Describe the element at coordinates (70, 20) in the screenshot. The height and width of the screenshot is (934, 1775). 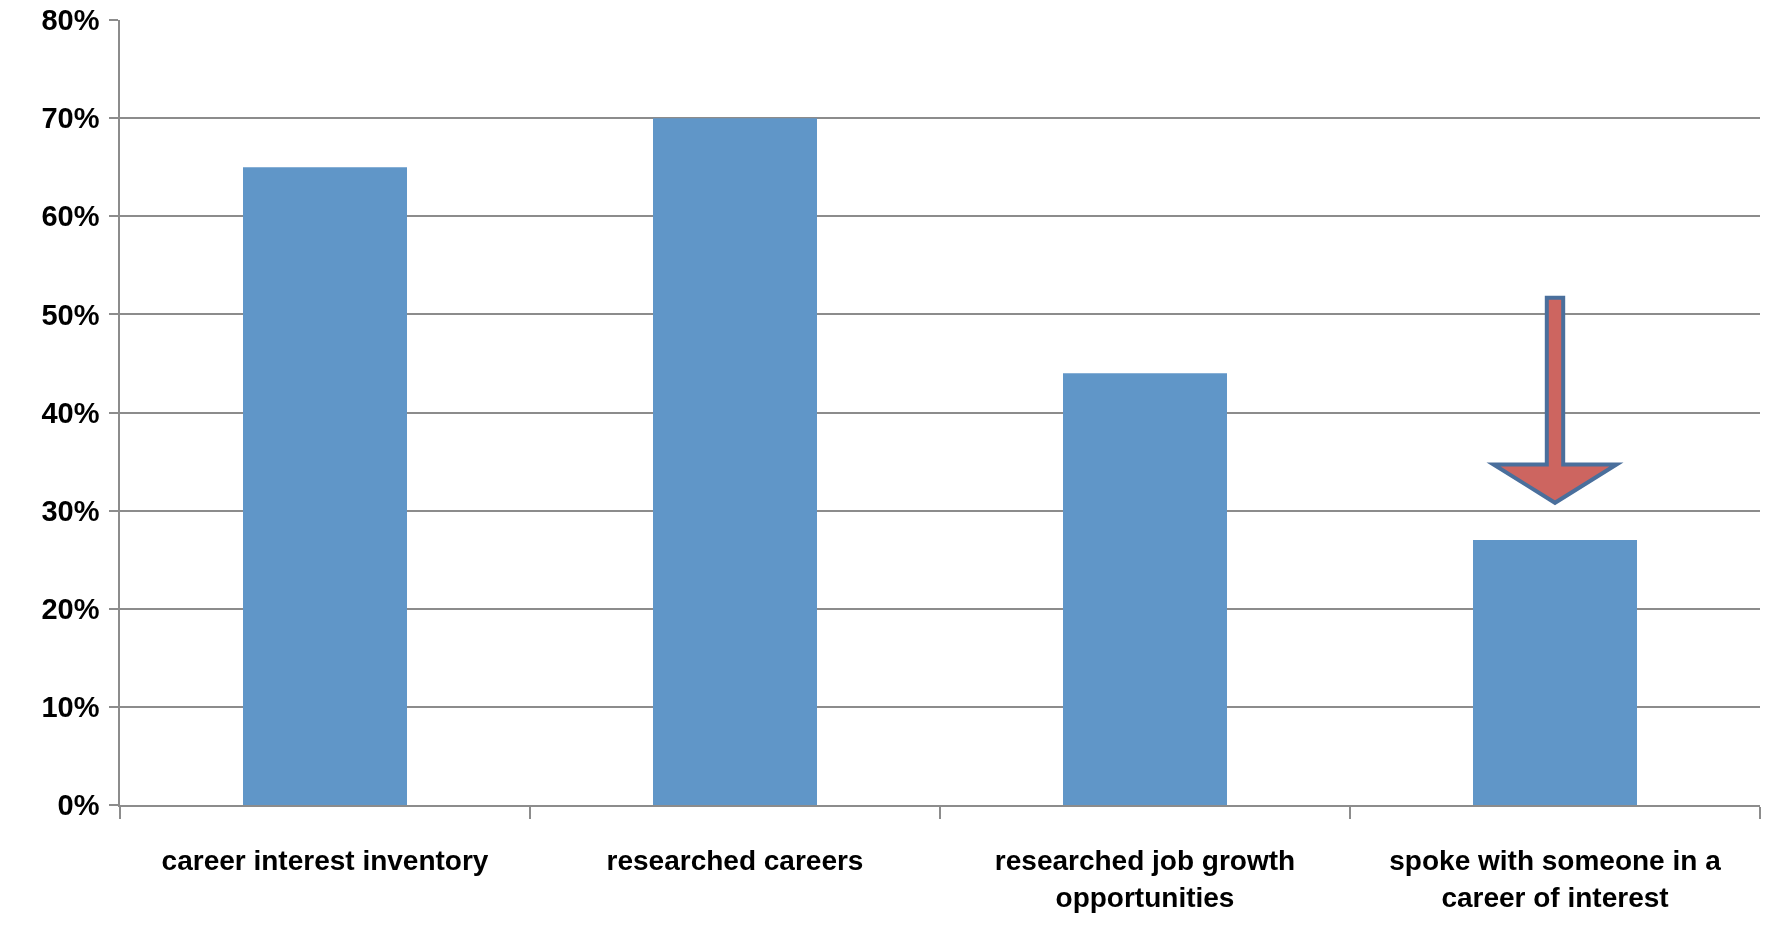
I see `y-tick-label: 80%` at that location.